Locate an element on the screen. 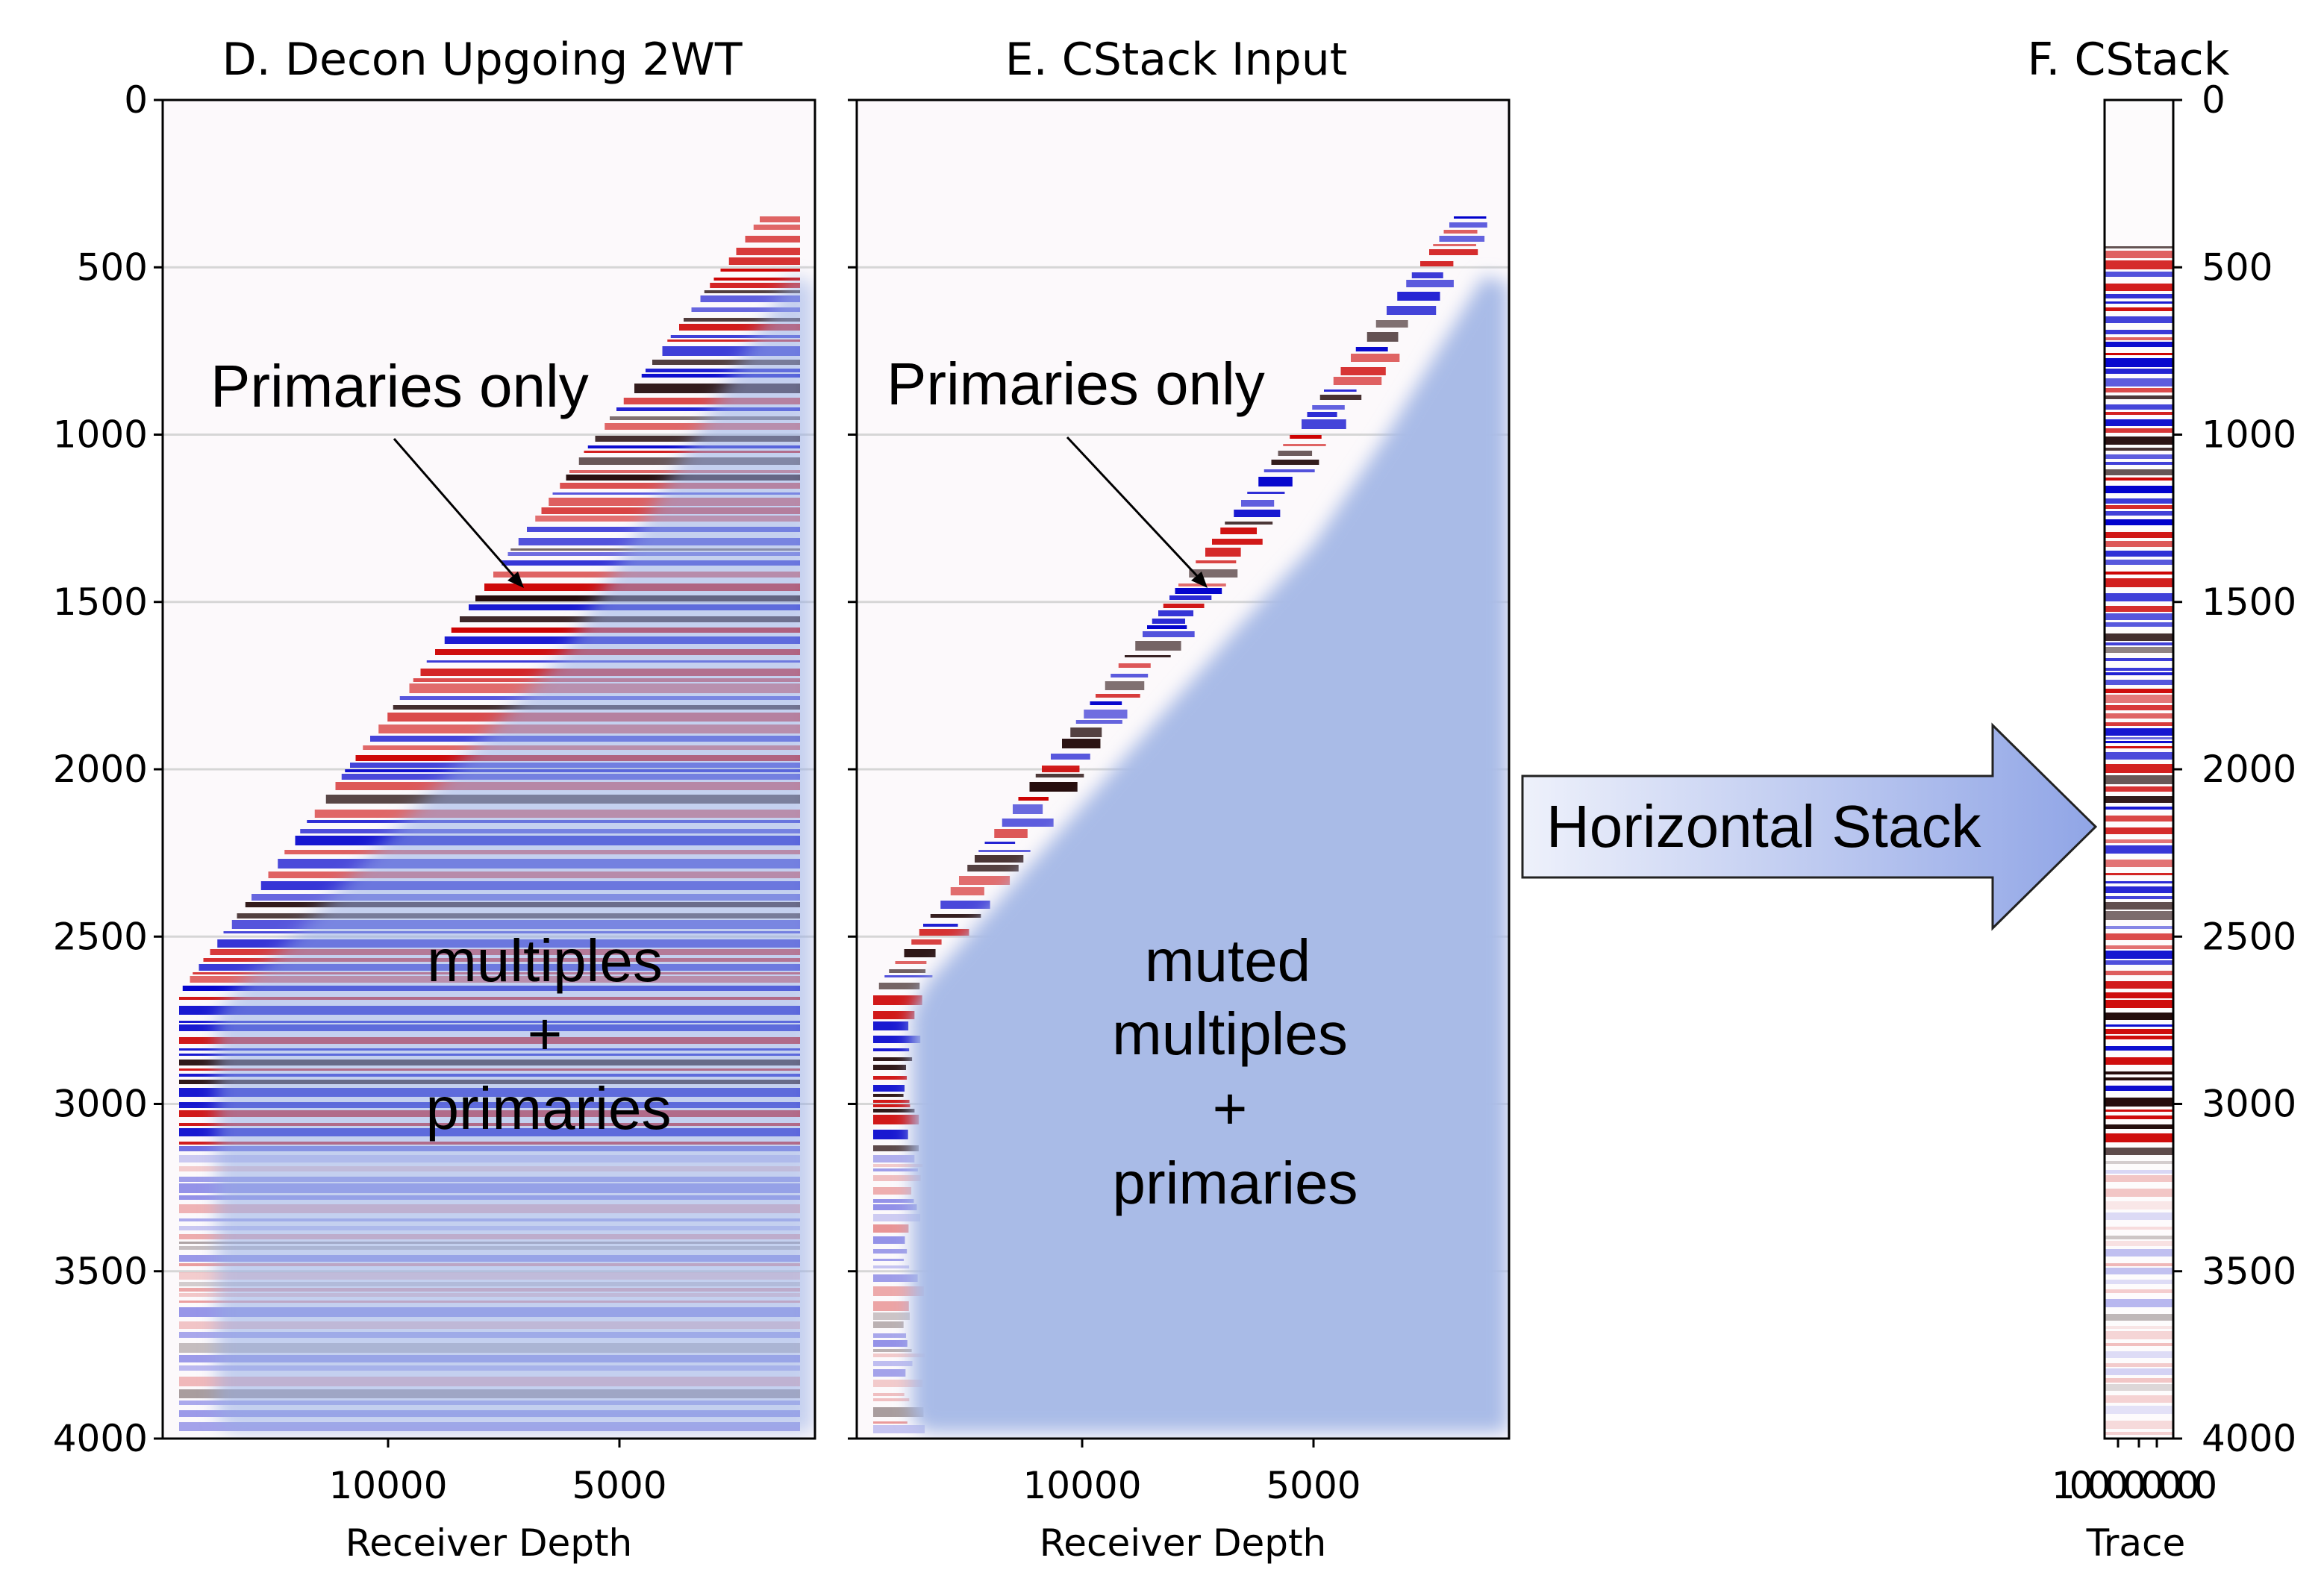 The image size is (2324, 1596). panel-d-ytick-label-0: 0 is located at coordinates (136, 100).